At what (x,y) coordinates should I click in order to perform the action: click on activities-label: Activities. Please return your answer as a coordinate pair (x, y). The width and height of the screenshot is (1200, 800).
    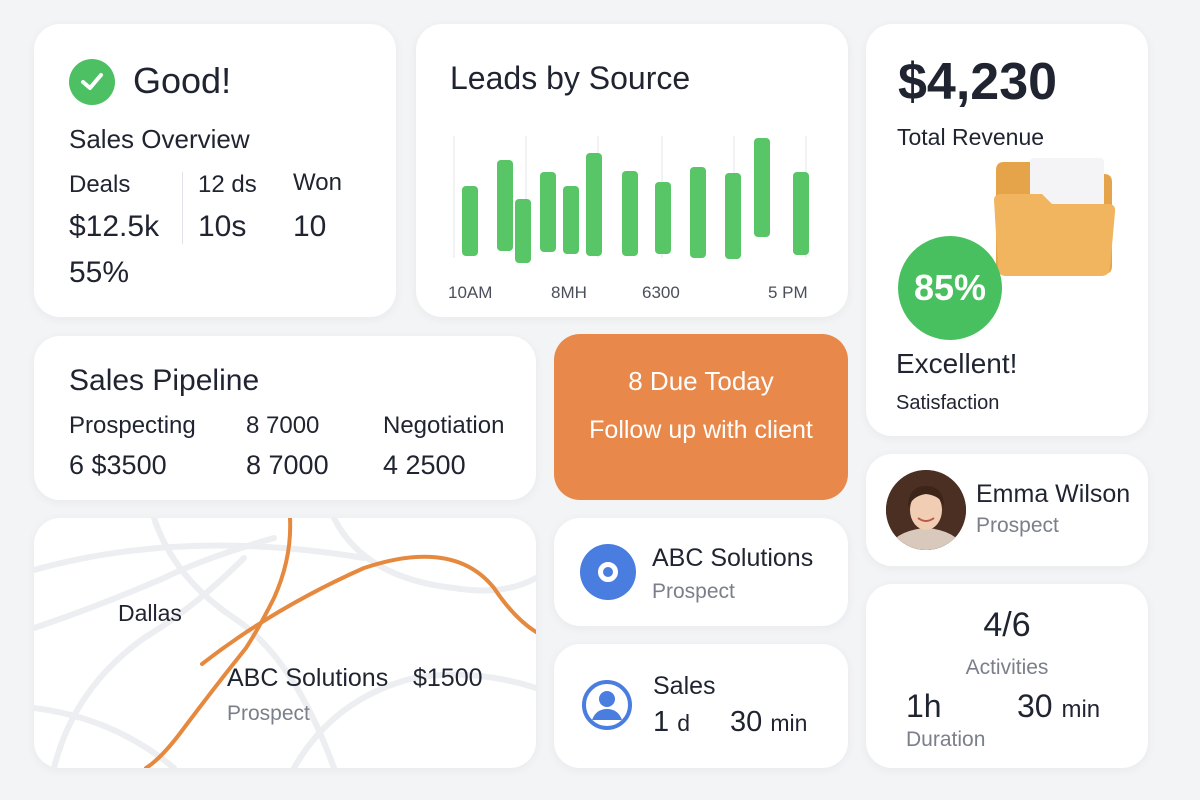
    Looking at the image, I should click on (1007, 667).